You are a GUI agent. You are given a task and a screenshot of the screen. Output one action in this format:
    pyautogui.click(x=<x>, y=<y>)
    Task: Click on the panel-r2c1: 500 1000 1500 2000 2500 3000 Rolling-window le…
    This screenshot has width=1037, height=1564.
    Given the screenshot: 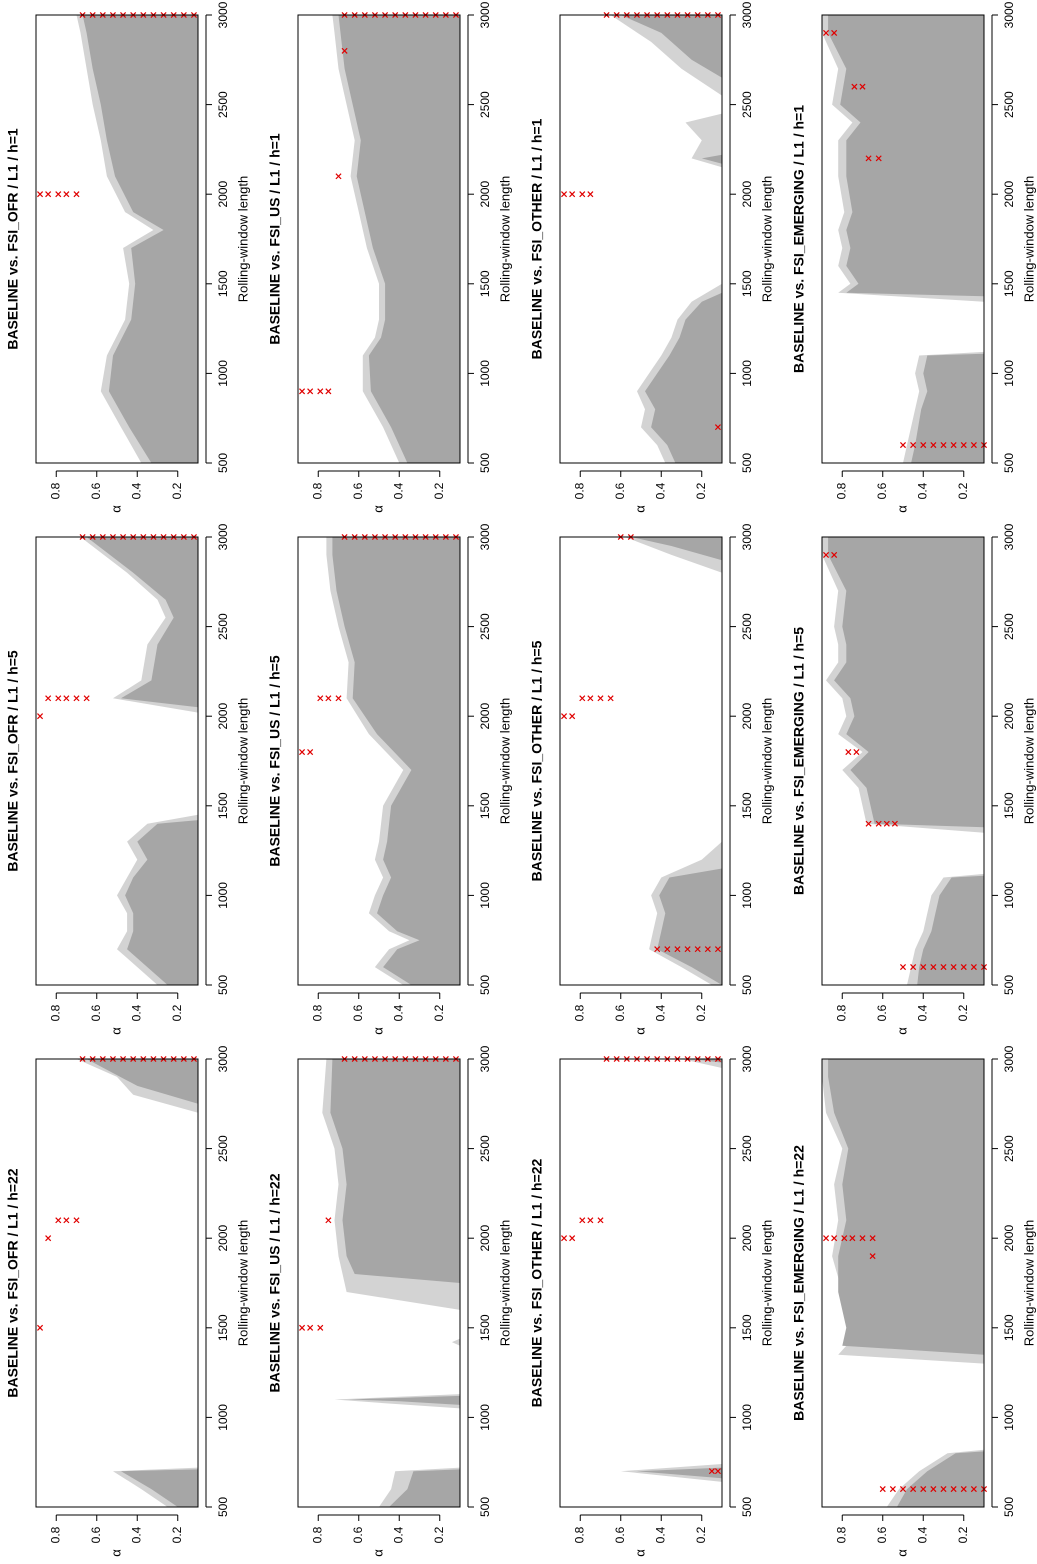 What is the action you would take?
    pyautogui.click(x=390, y=256)
    